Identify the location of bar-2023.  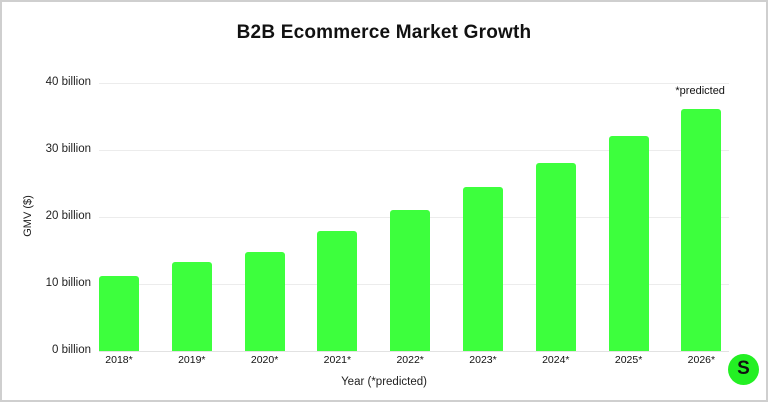
(483, 268).